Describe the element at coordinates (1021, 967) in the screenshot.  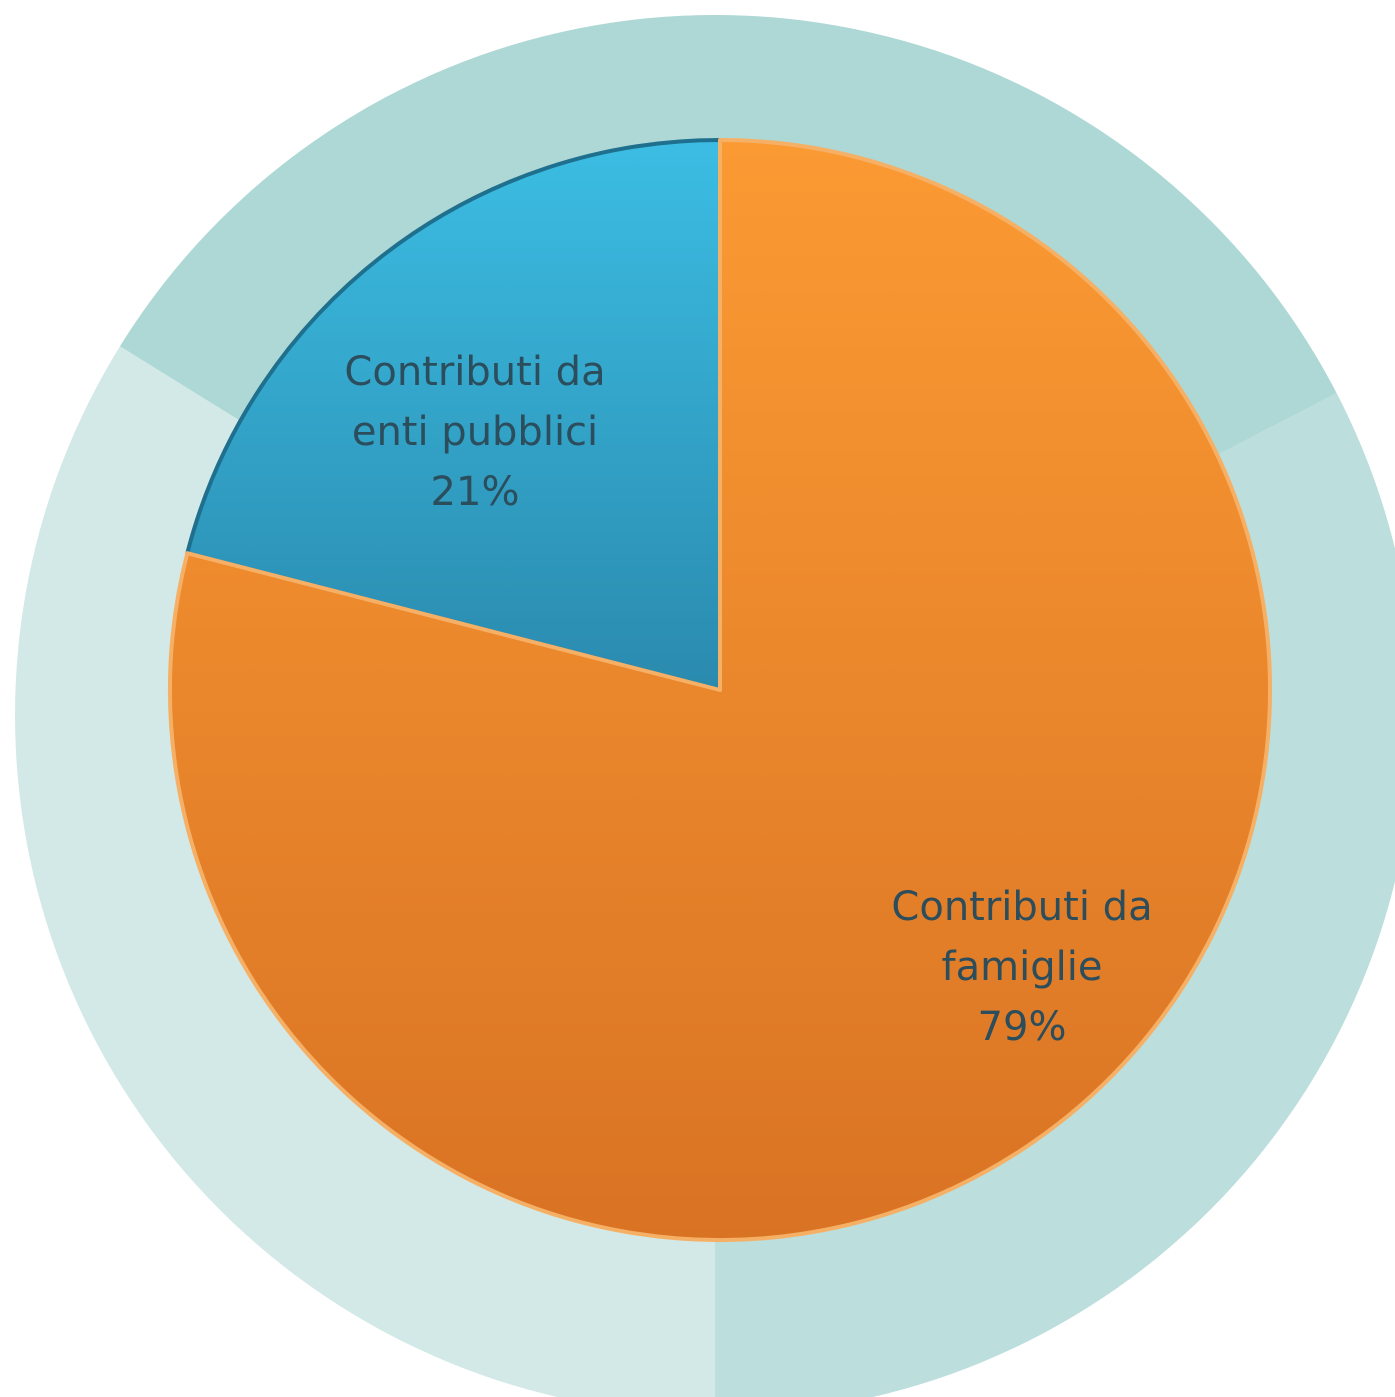
I see `slice-data-label: Contributi da famiglie 79%` at that location.